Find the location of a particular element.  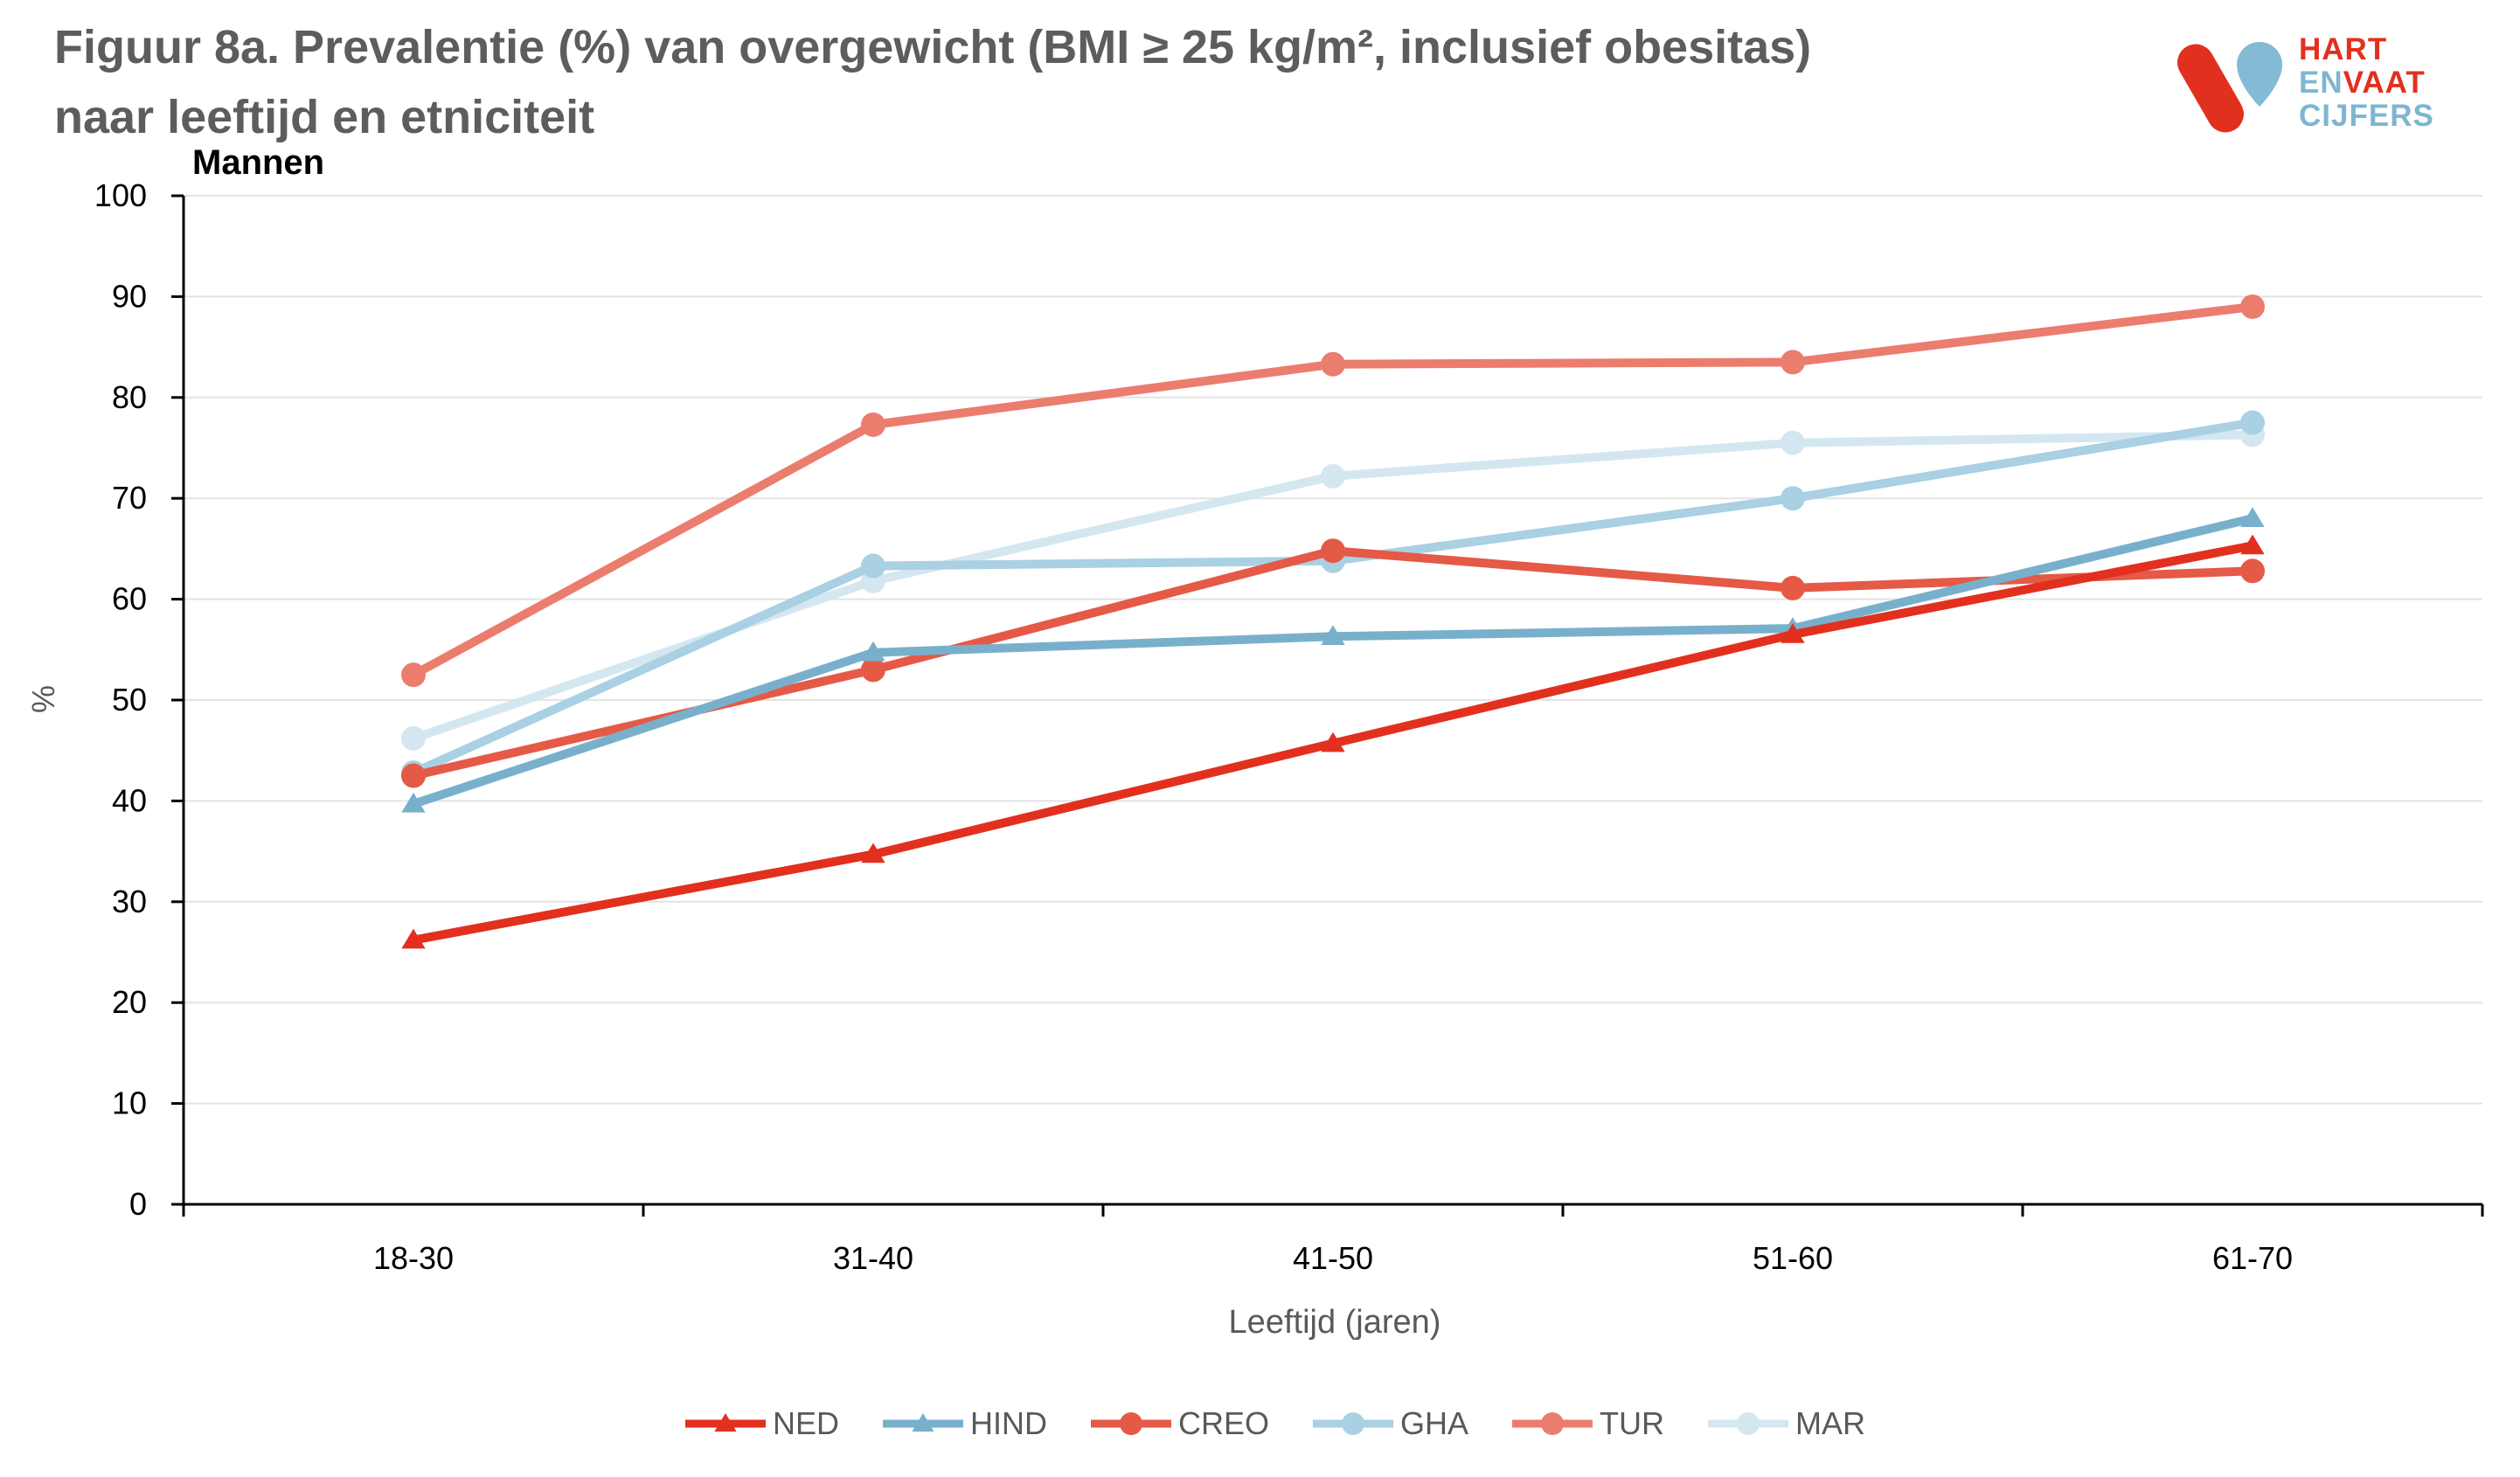

legend-item-hind: HIND is located at coordinates (963, 1423).